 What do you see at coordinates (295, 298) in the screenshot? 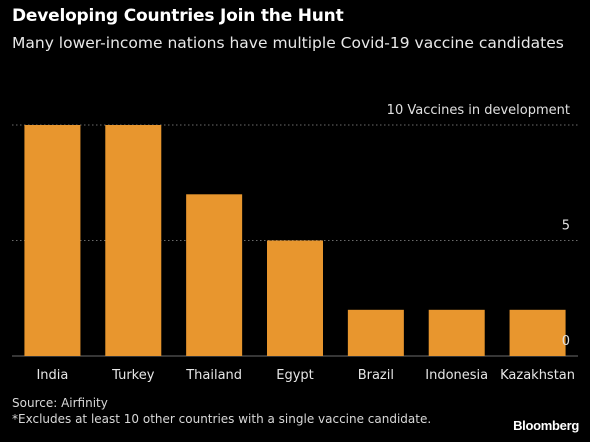
I see `bar-egypt` at bounding box center [295, 298].